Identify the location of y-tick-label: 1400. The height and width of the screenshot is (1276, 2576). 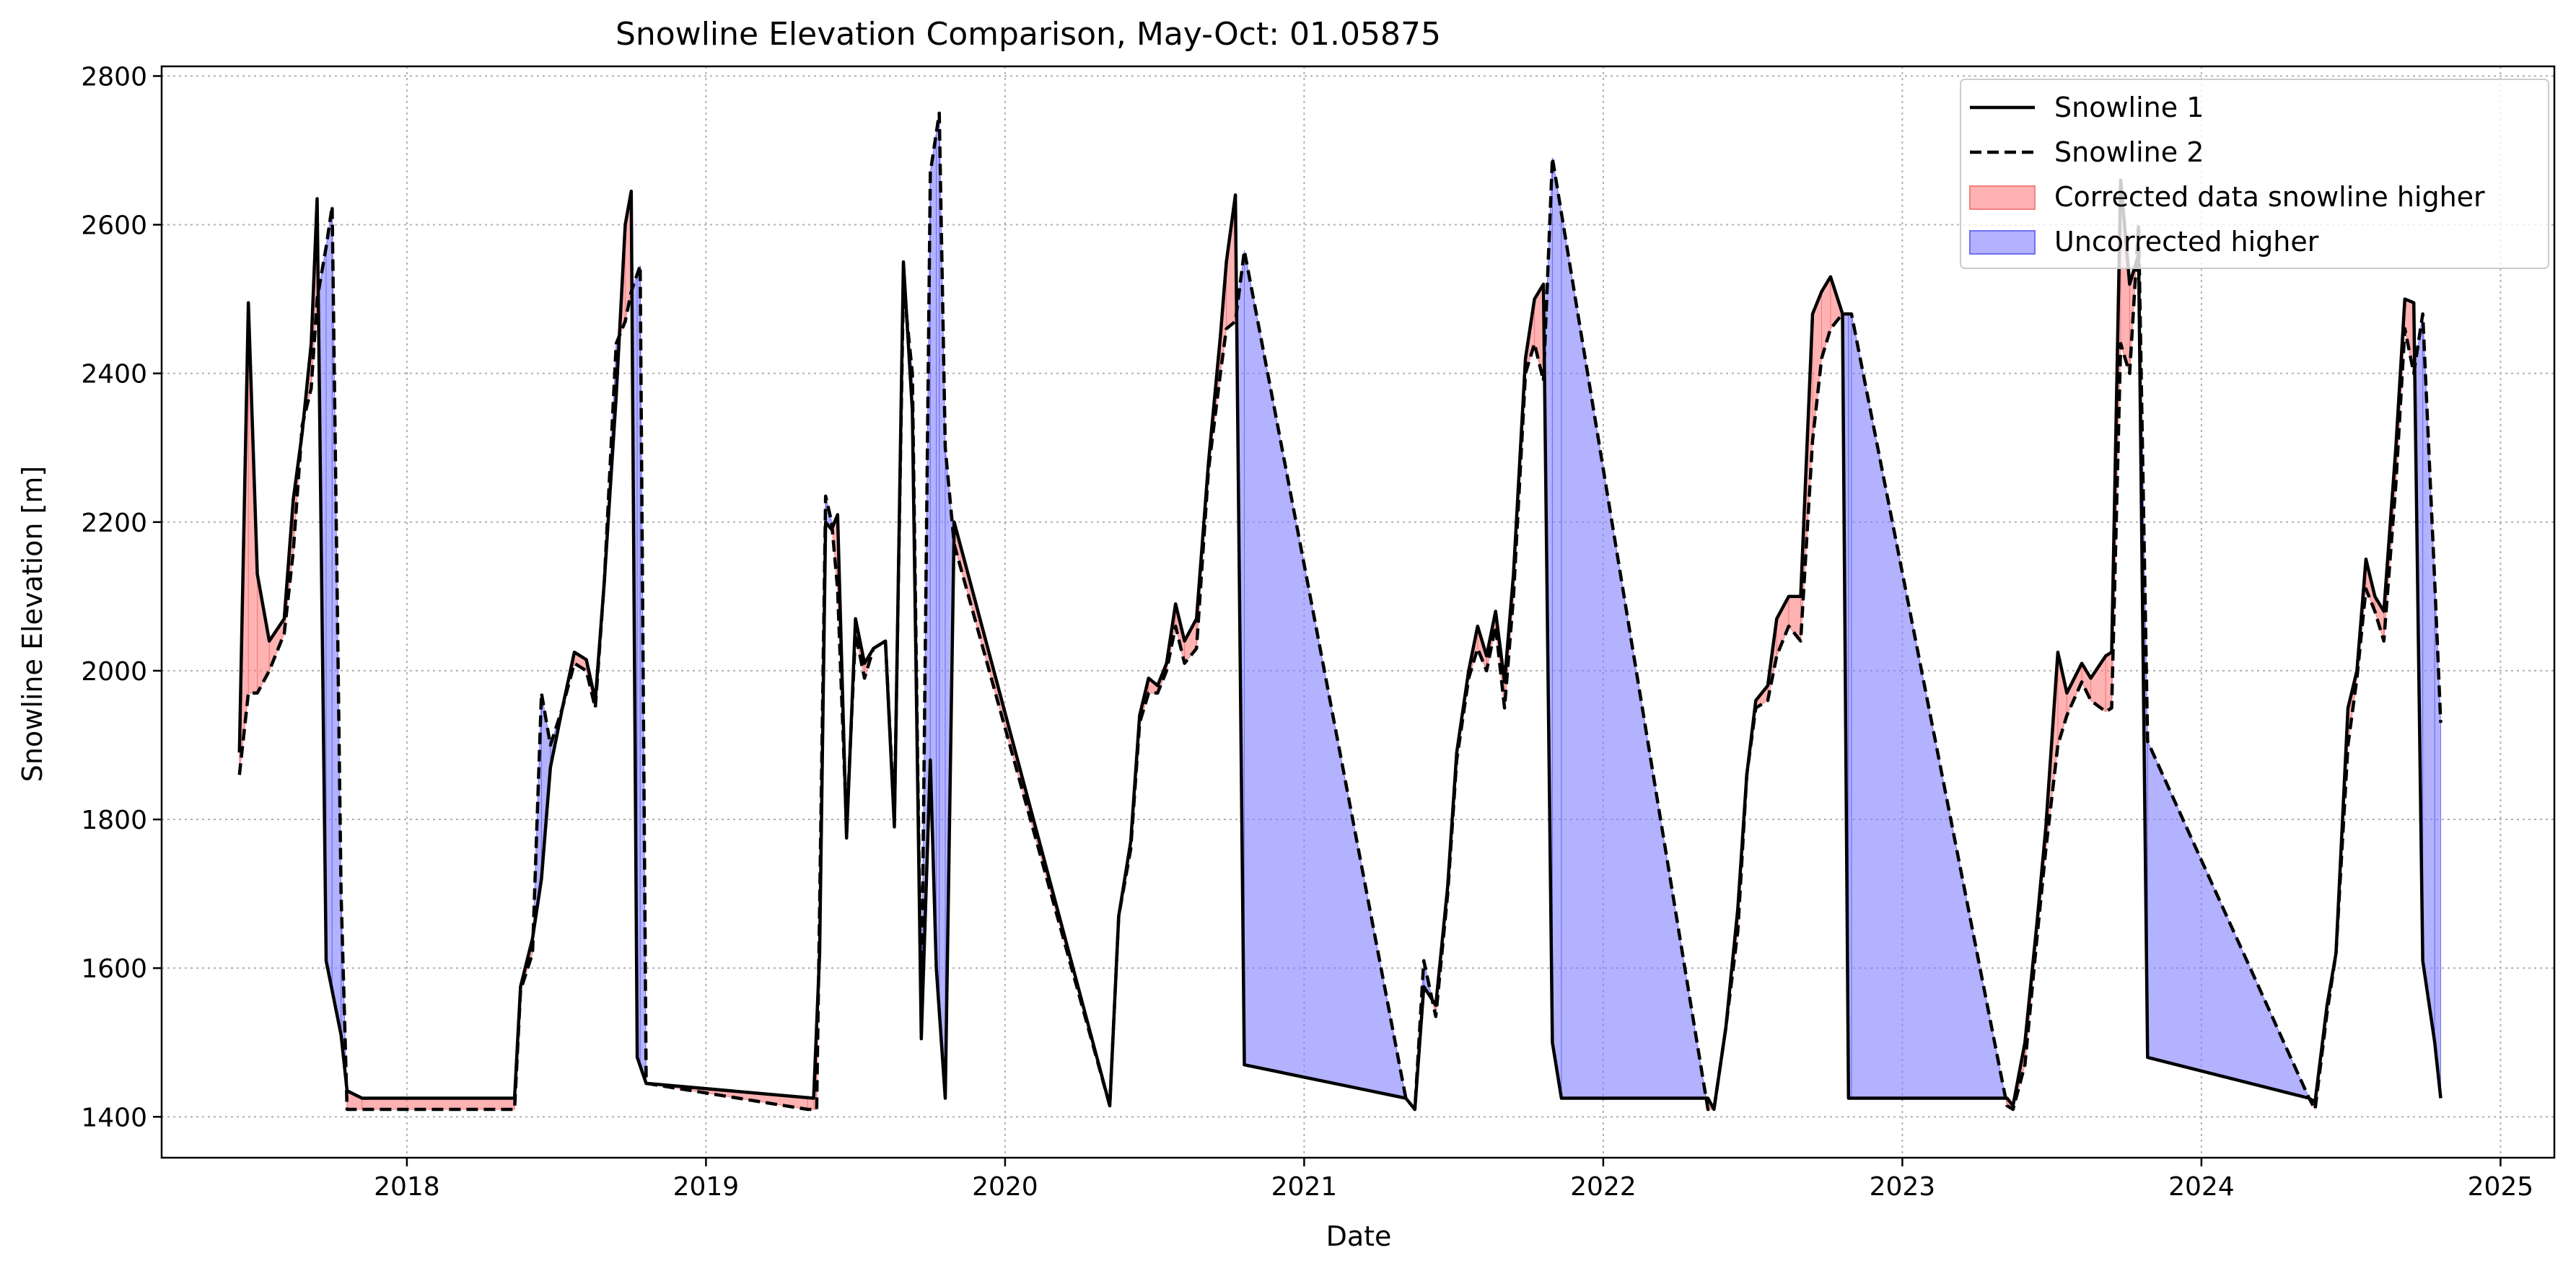
(114, 1117).